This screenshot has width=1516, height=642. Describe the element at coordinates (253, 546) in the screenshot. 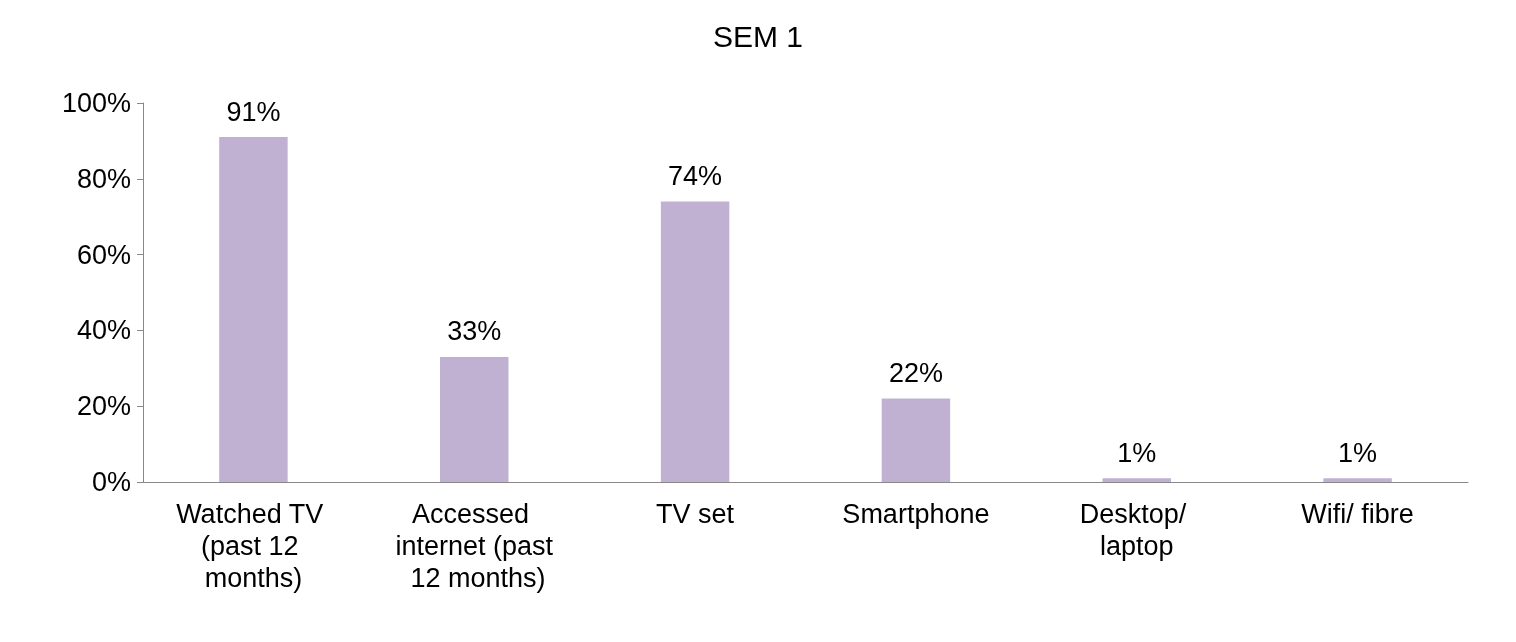

I see `x-tick-label: Watched TV (past 12 months)` at that location.